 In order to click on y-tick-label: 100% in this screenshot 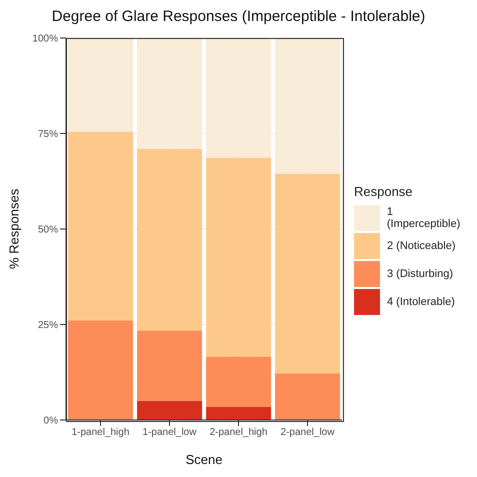, I will do `click(45, 39)`.